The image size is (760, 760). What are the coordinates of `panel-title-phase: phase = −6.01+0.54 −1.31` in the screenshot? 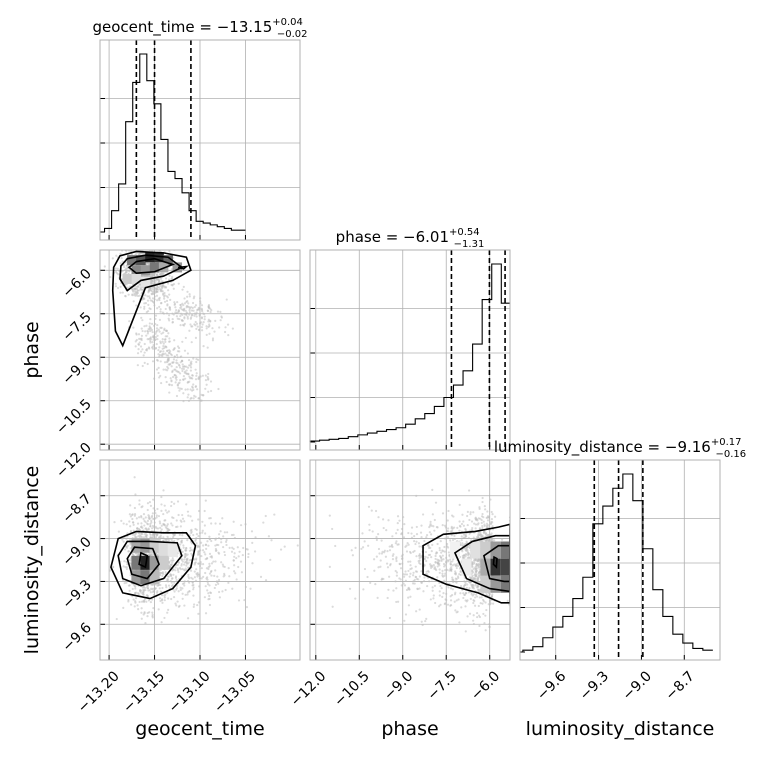 It's located at (410, 238).